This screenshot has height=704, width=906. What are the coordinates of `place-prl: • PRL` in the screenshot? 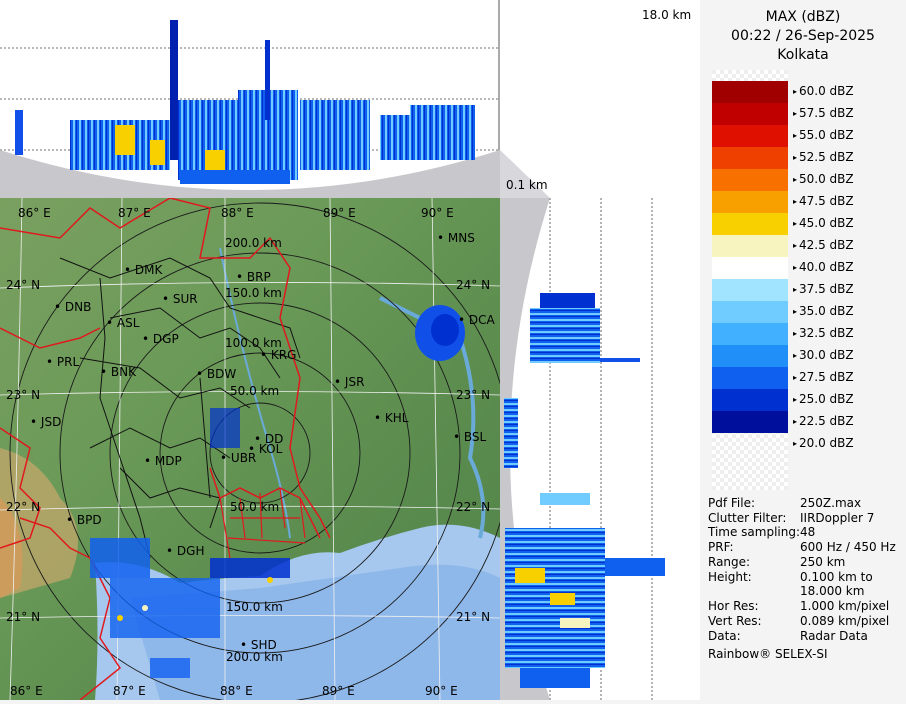 It's located at (63, 362).